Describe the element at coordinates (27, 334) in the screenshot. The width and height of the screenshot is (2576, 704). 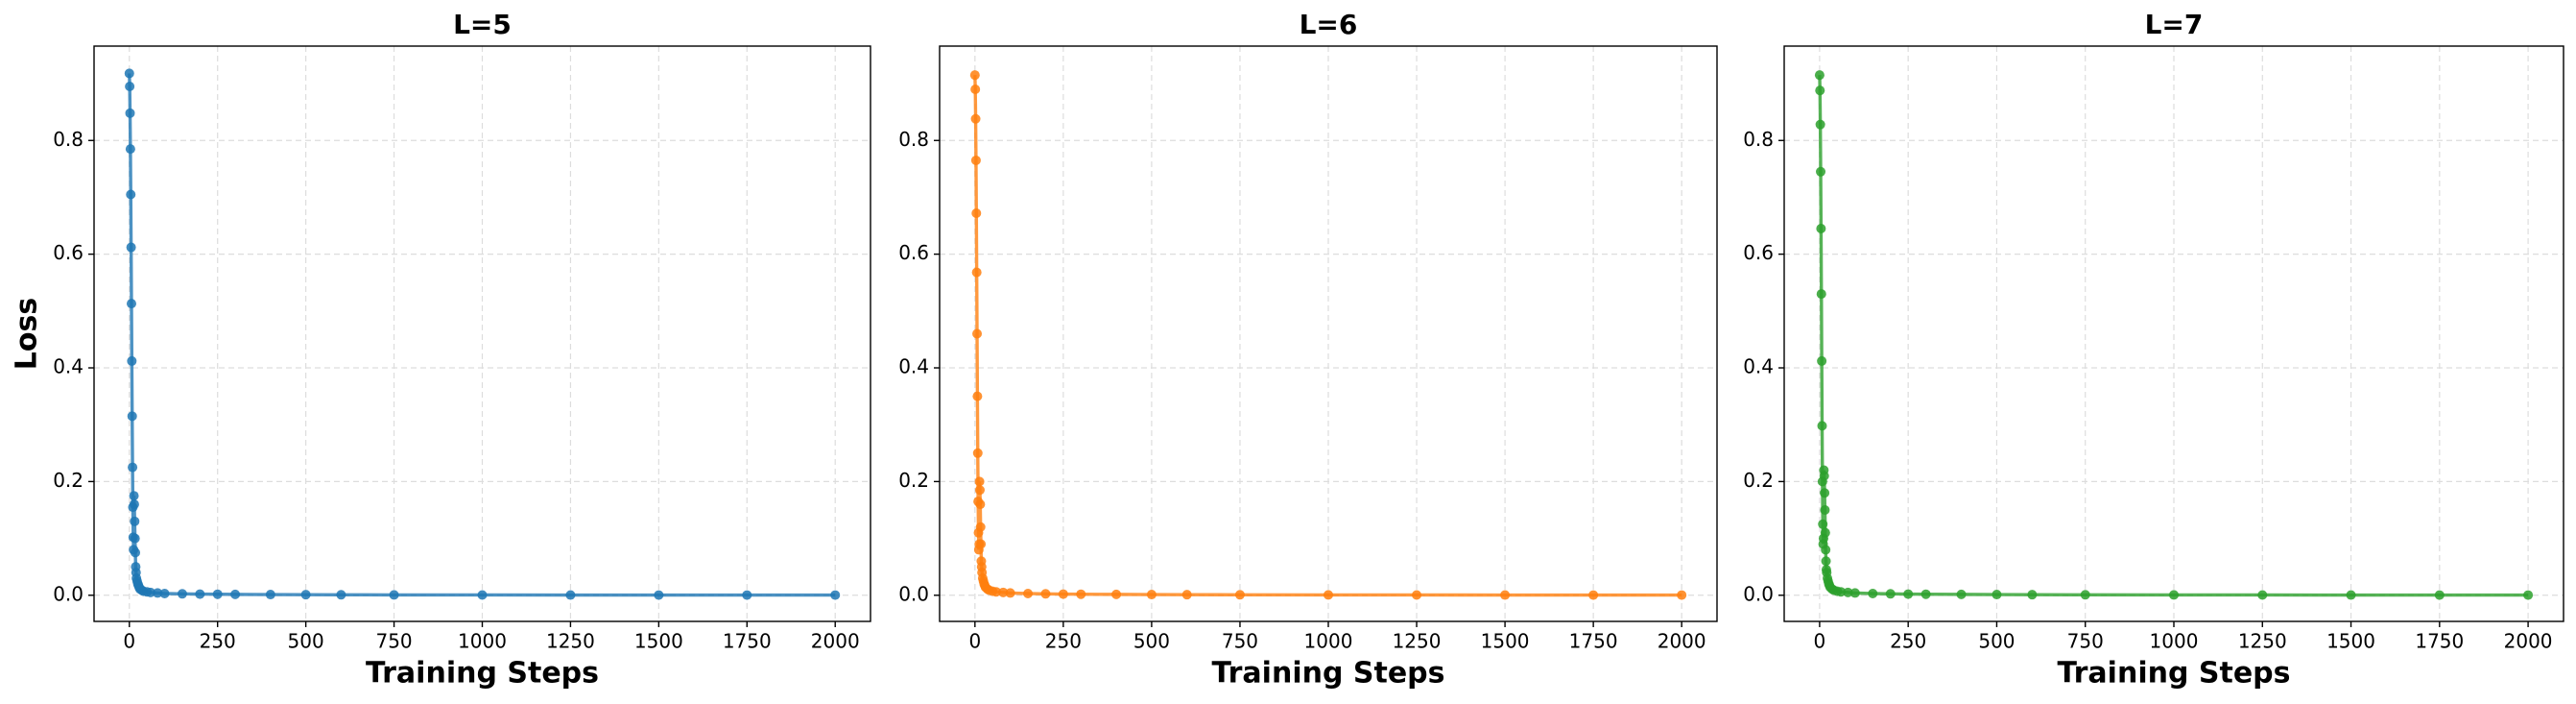
I see `y-axis-label: Loss` at that location.